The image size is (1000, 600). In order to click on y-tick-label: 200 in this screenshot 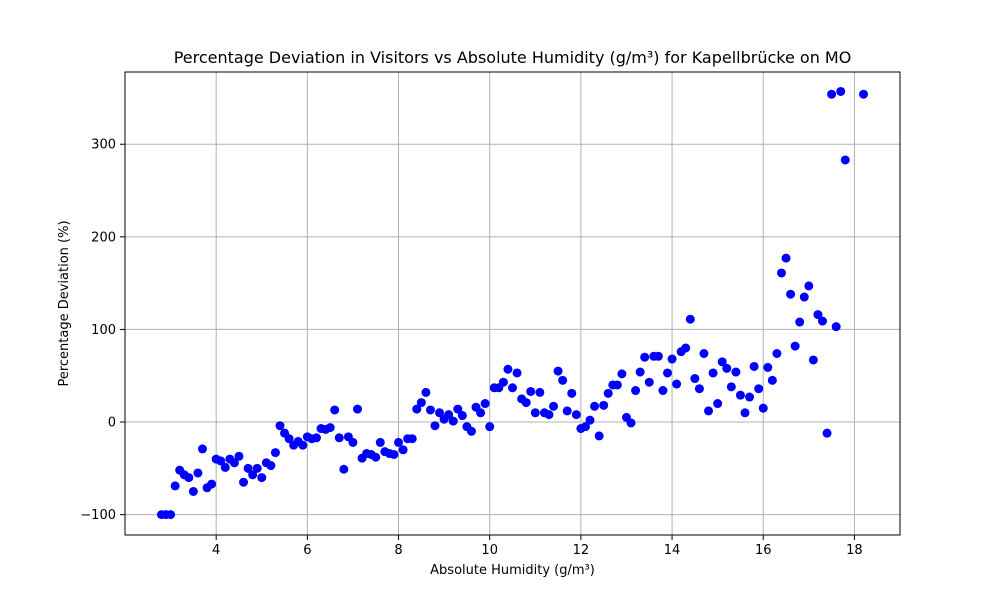, I will do `click(103, 237)`.